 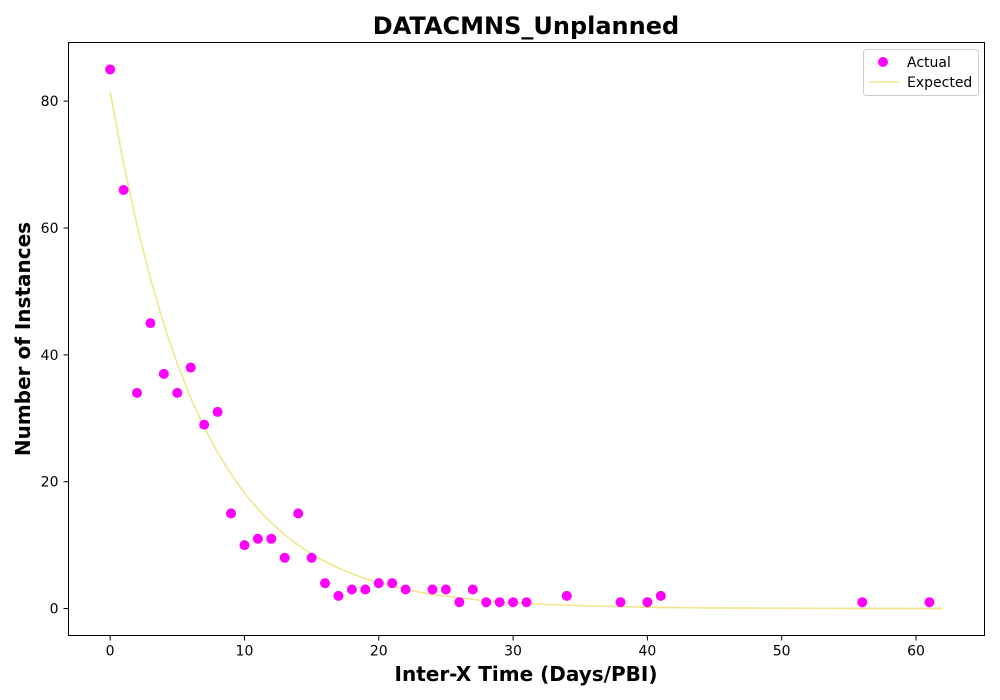 I want to click on y-axis-label: Number of Instances, so click(x=23, y=339).